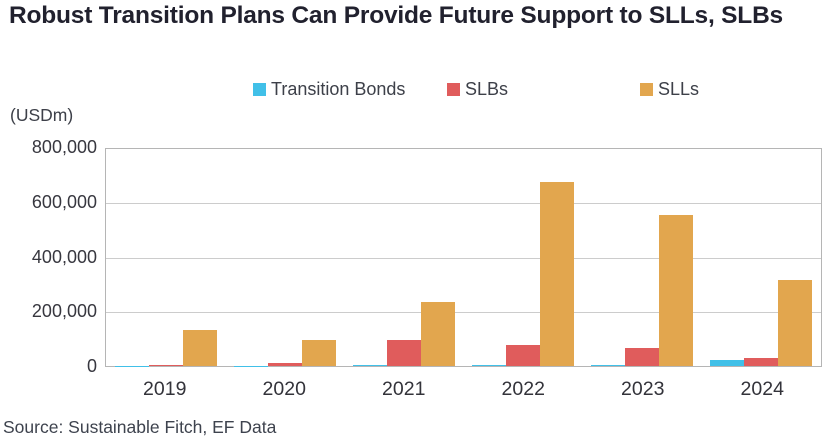  I want to click on bar-transition-bonds-2022, so click(489, 365).